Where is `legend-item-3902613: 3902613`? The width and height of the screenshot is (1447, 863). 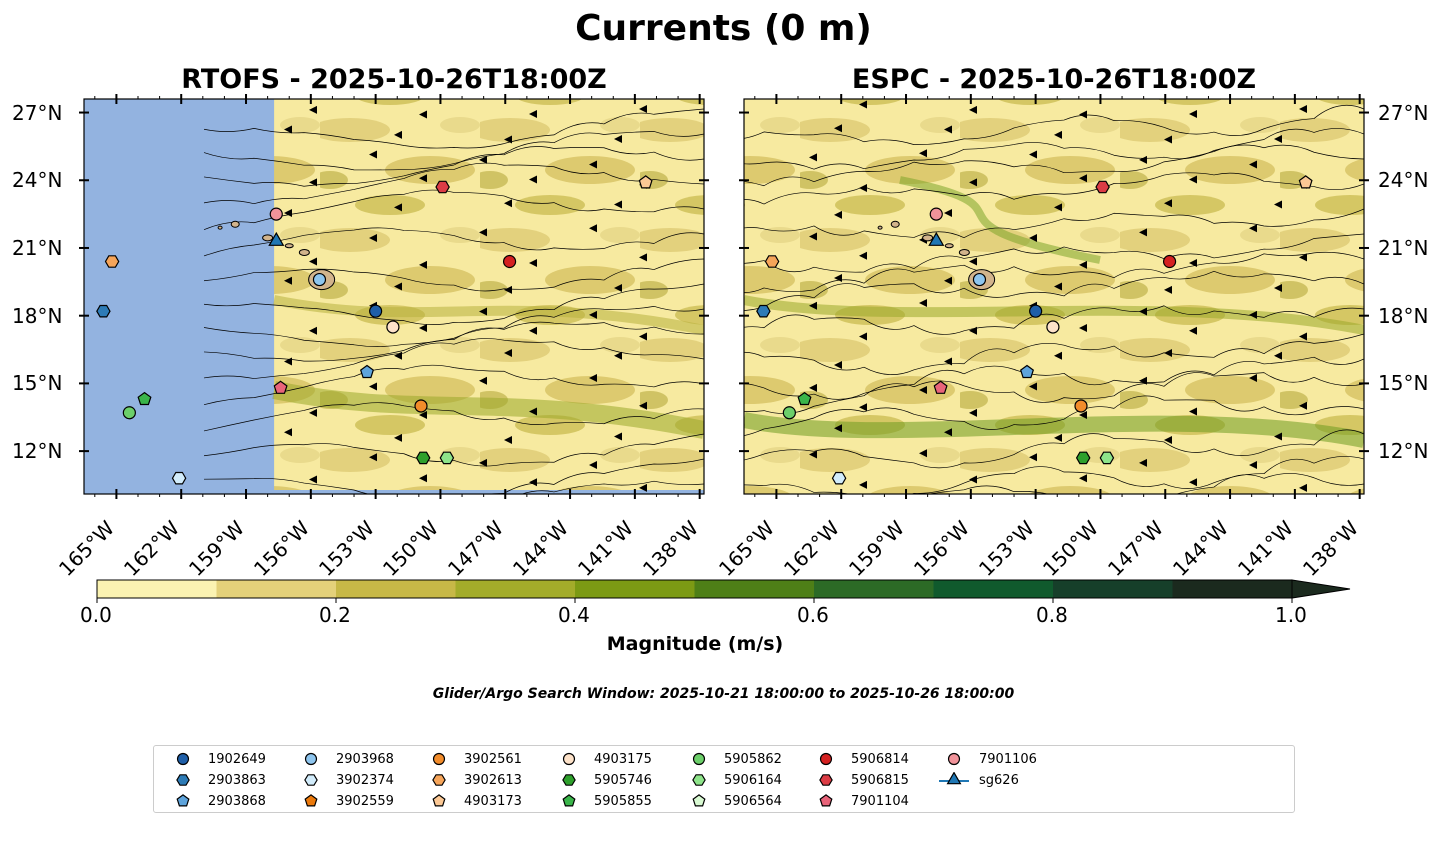 legend-item-3902613: 3902613 is located at coordinates (472, 780).